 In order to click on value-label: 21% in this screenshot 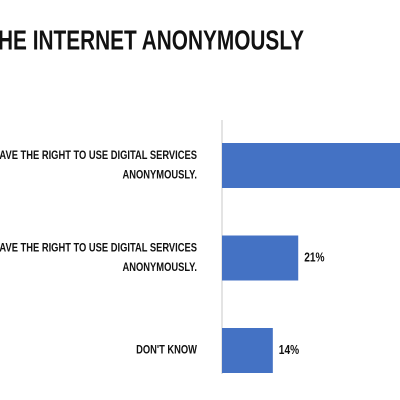, I will do `click(314, 257)`.